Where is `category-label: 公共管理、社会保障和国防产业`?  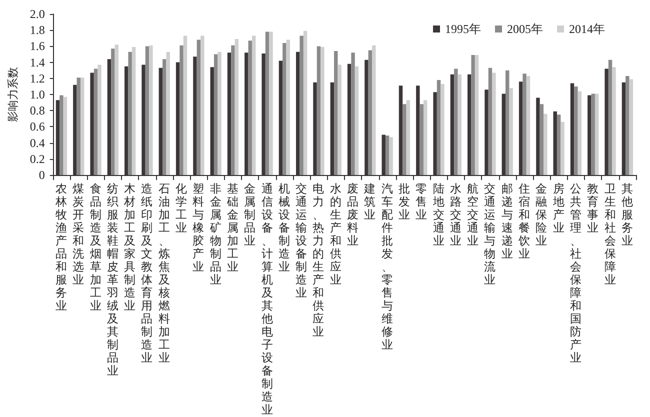
category-label: 公共管理、社会保障和国防产业 is located at coordinates (576, 274).